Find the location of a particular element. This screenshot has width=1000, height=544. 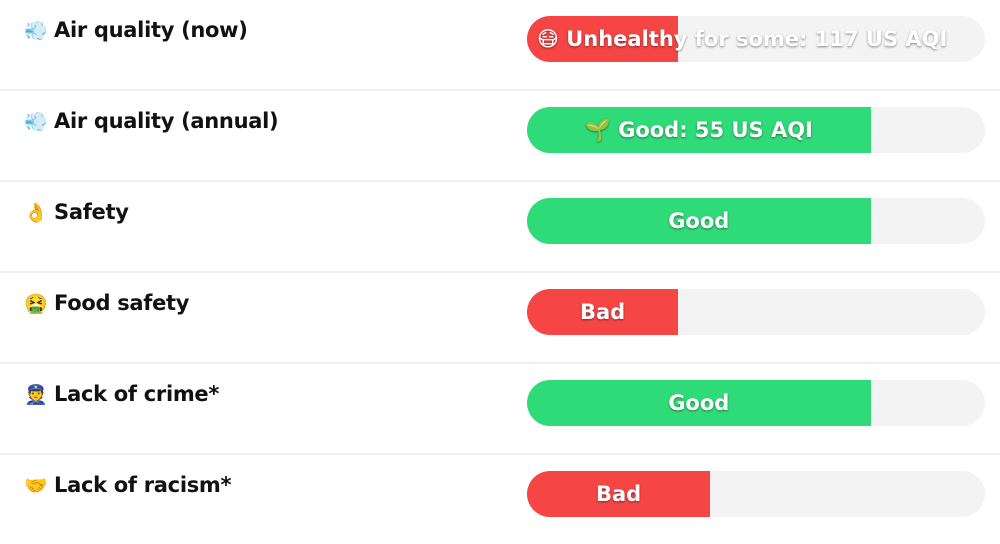

bar-emoji-icon: 🌱 is located at coordinates (597, 130).